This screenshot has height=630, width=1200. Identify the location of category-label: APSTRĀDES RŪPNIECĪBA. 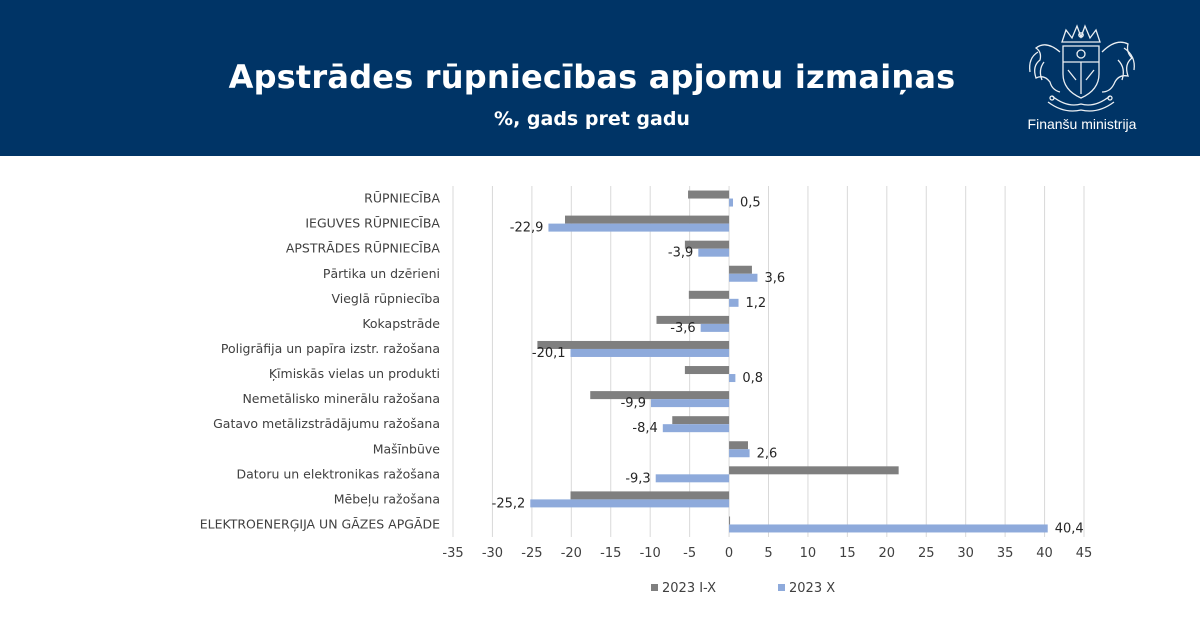
(363, 248).